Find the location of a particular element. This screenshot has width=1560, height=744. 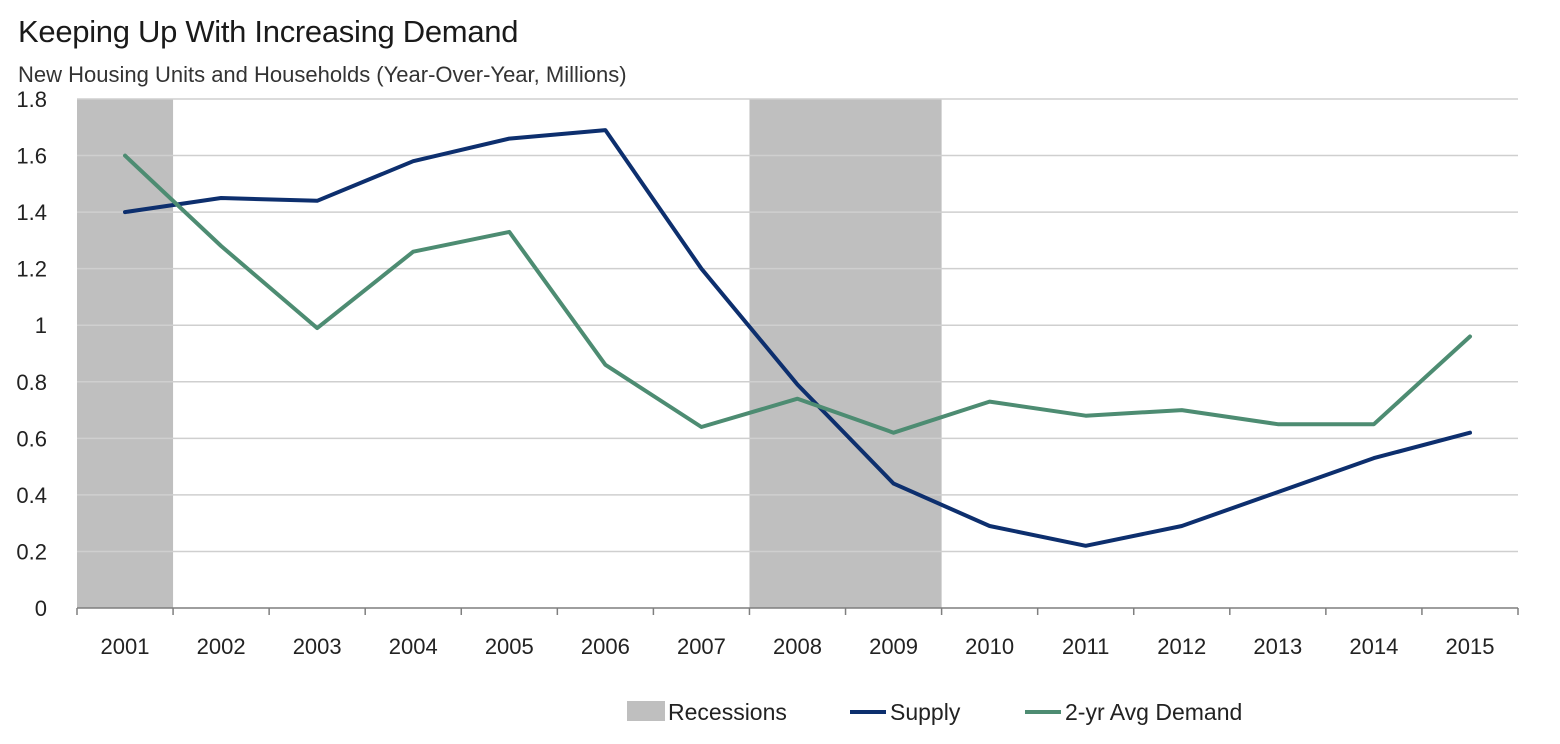

x-tick-label: 2008 is located at coordinates (797, 646).